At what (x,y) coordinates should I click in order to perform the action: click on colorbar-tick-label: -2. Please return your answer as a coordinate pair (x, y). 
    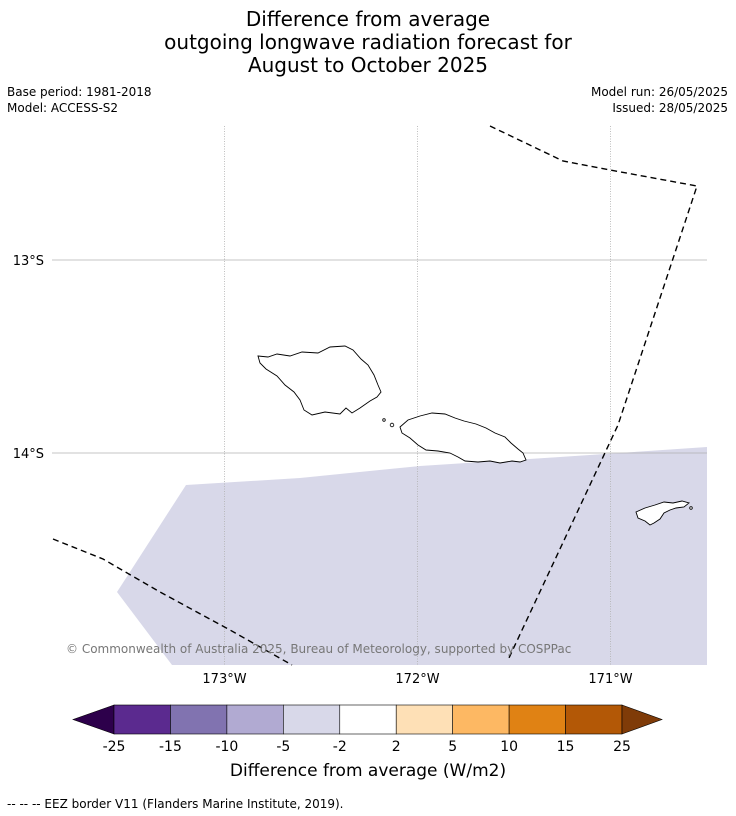
    Looking at the image, I should click on (340, 747).